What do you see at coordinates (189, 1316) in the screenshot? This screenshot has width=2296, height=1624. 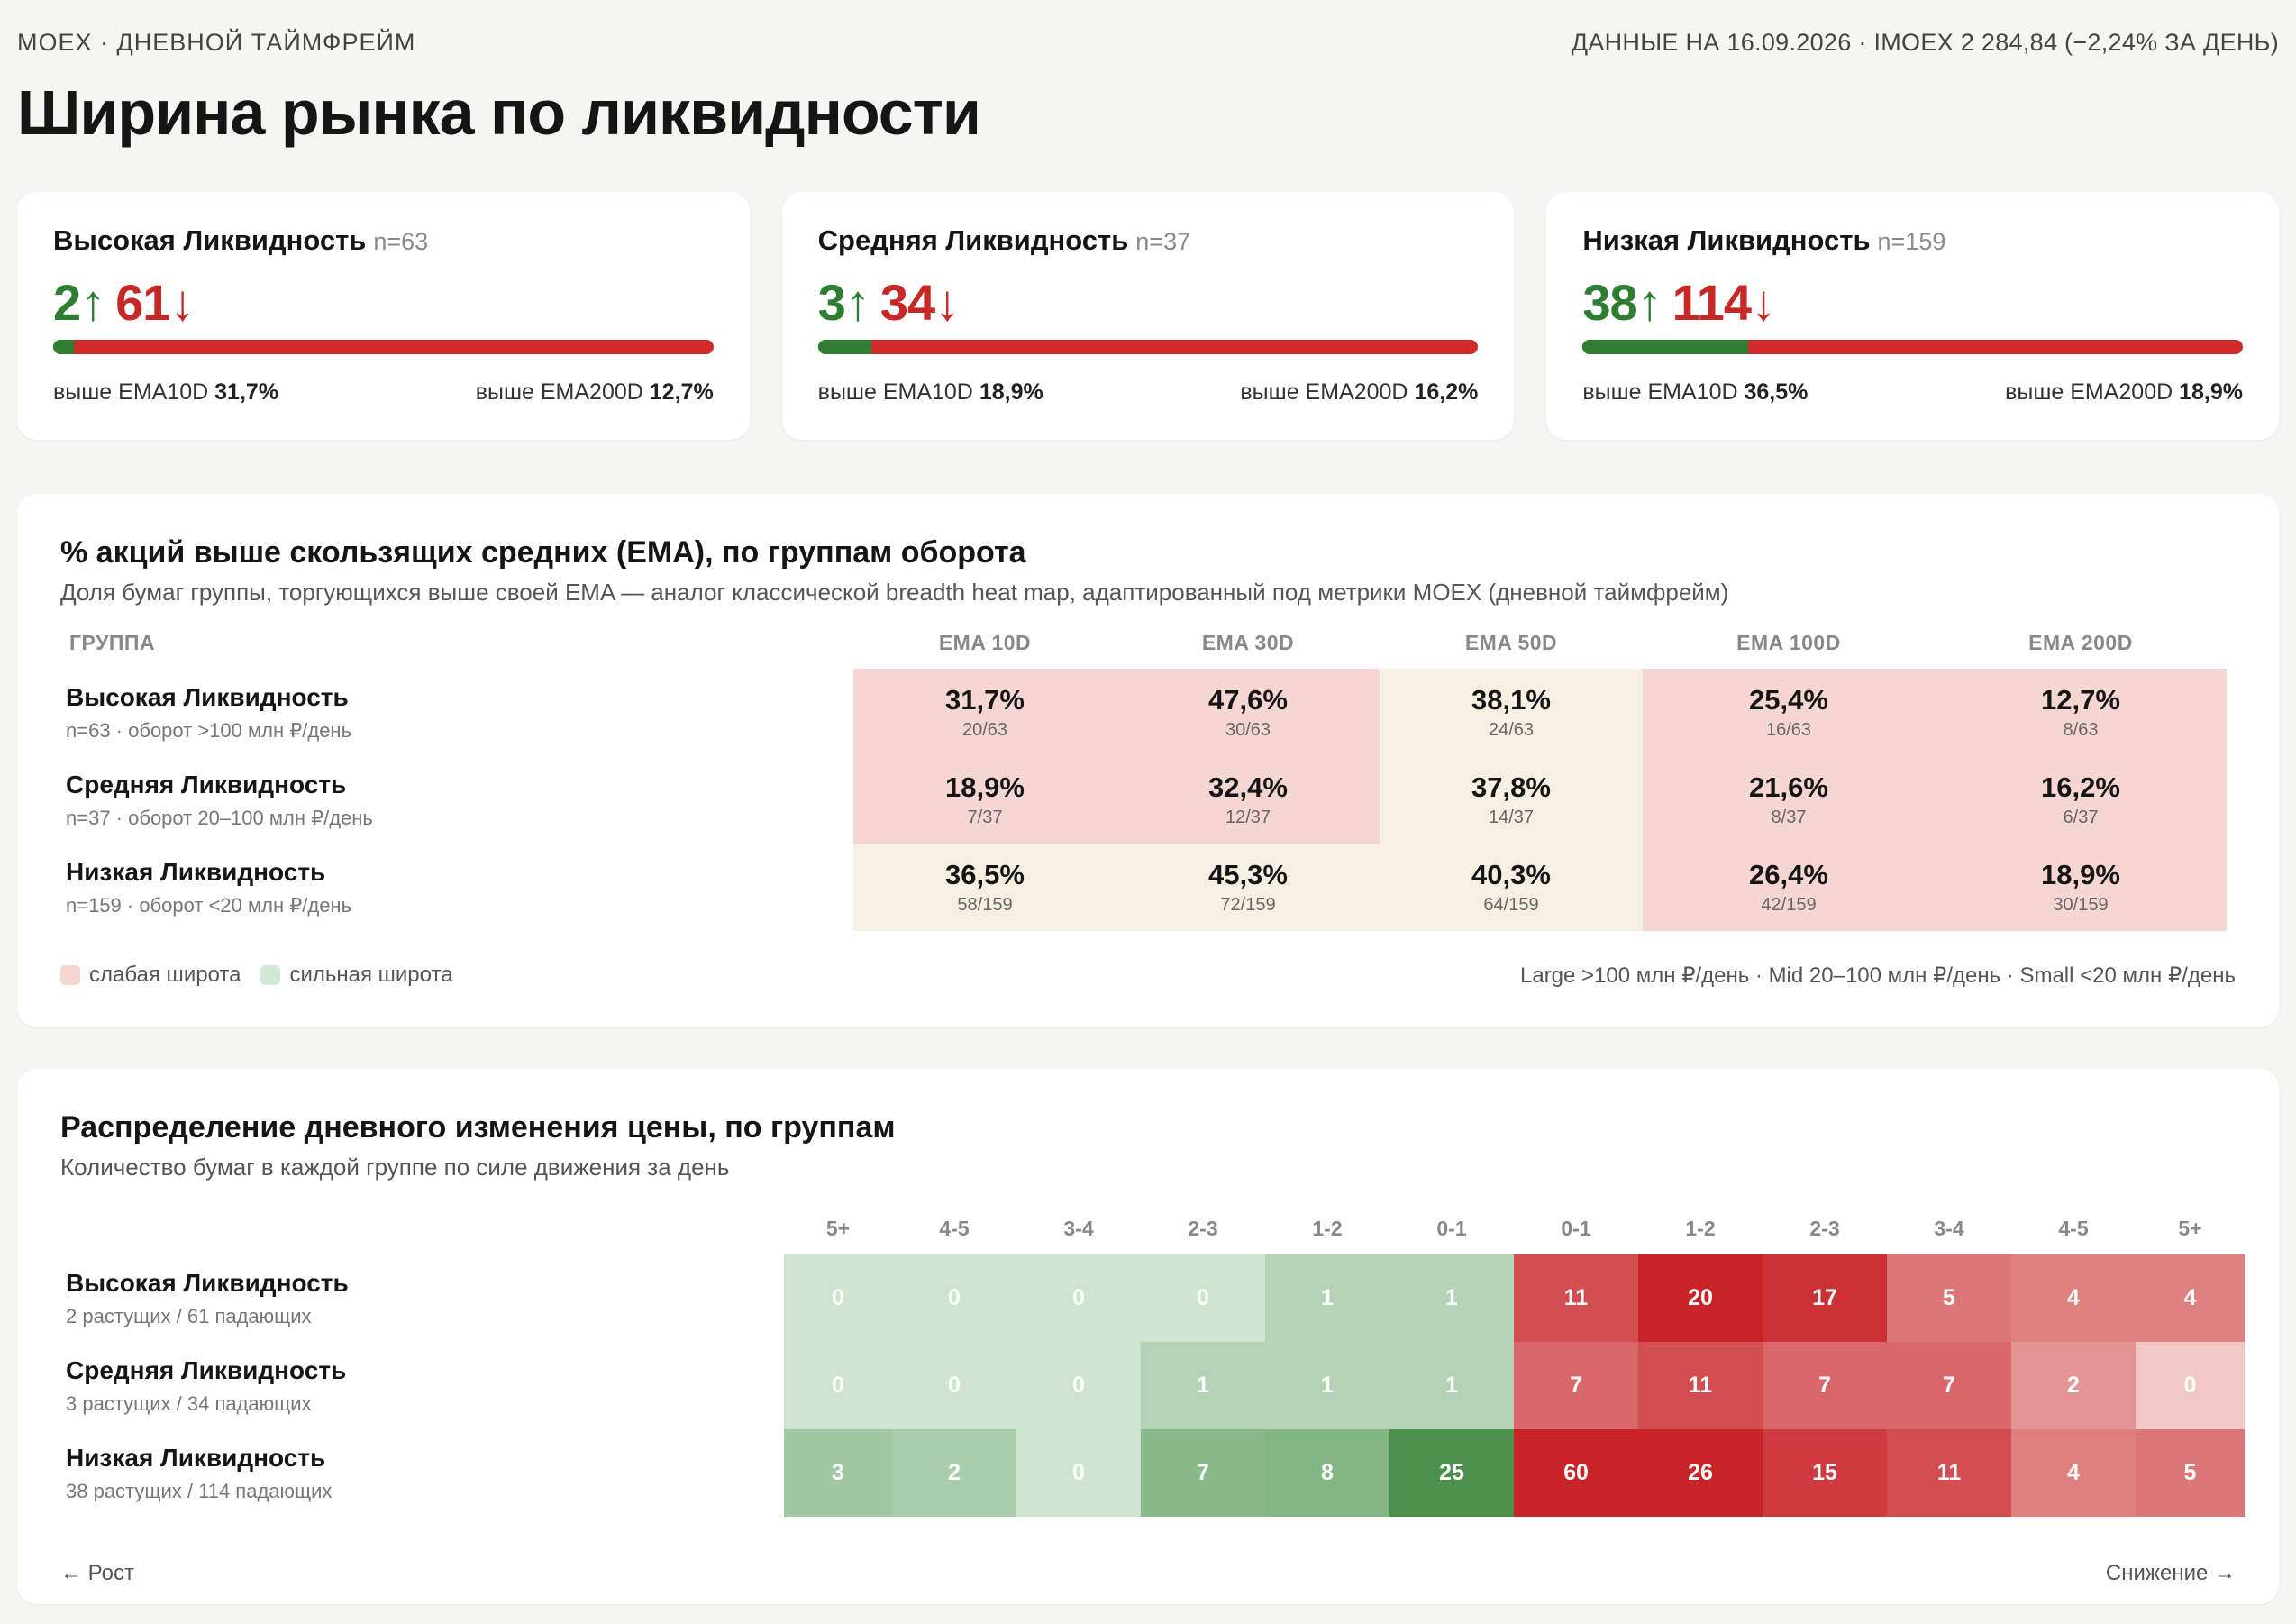 I see `row-group-meta: 2 растущих / 61 падающих` at bounding box center [189, 1316].